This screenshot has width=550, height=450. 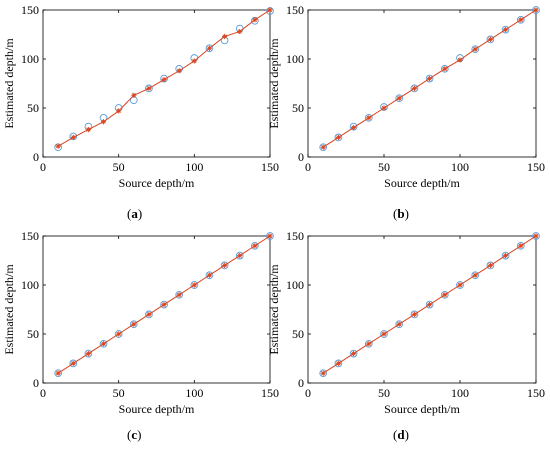 I want to click on caption-b: (b), so click(x=401, y=214).